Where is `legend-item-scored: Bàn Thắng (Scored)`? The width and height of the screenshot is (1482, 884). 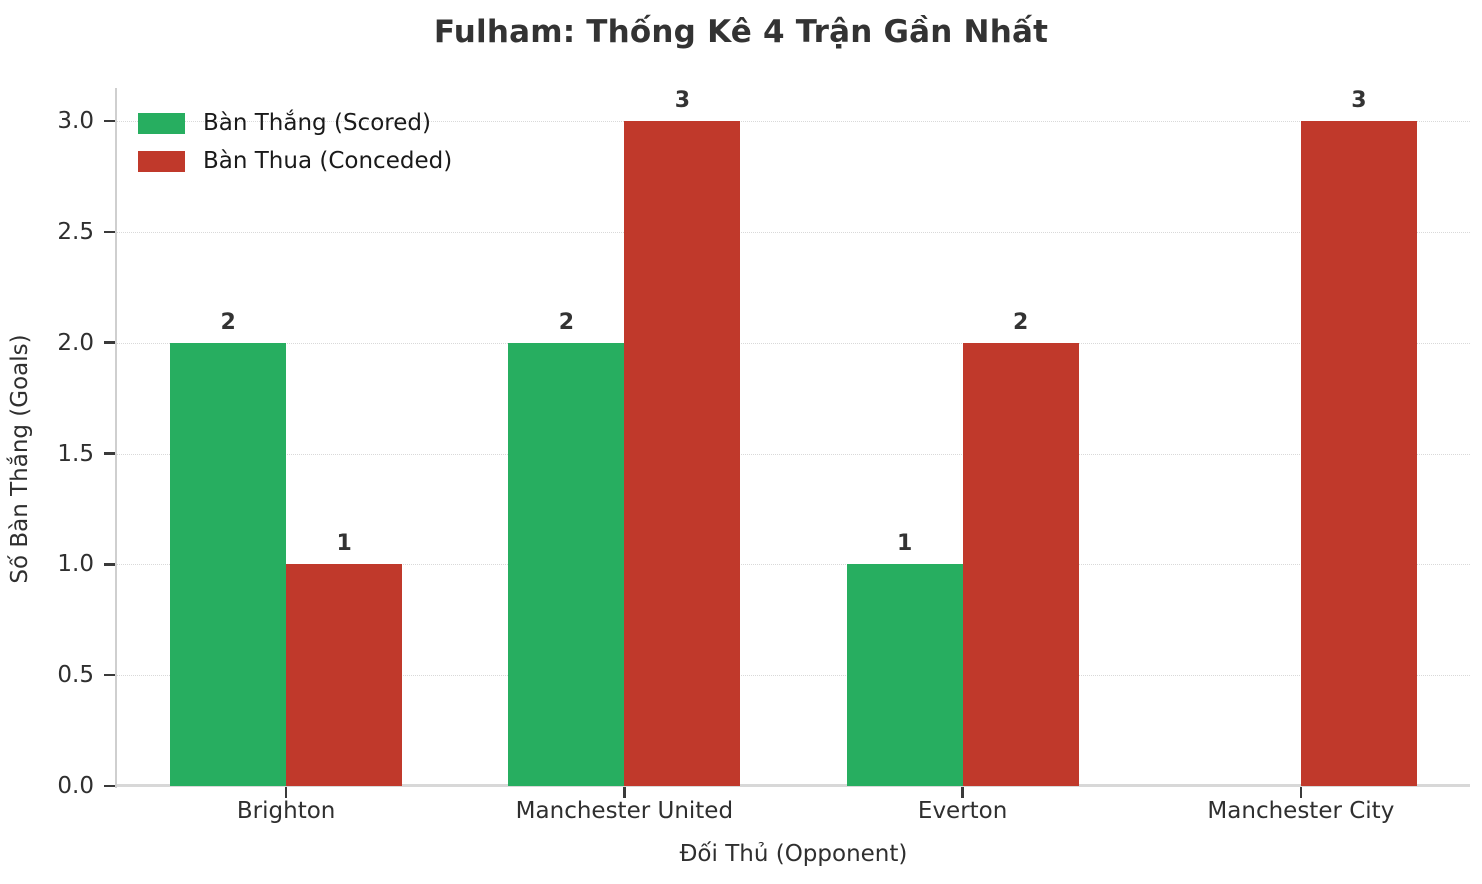
legend-item-scored: Bàn Thắng (Scored) is located at coordinates (295, 123).